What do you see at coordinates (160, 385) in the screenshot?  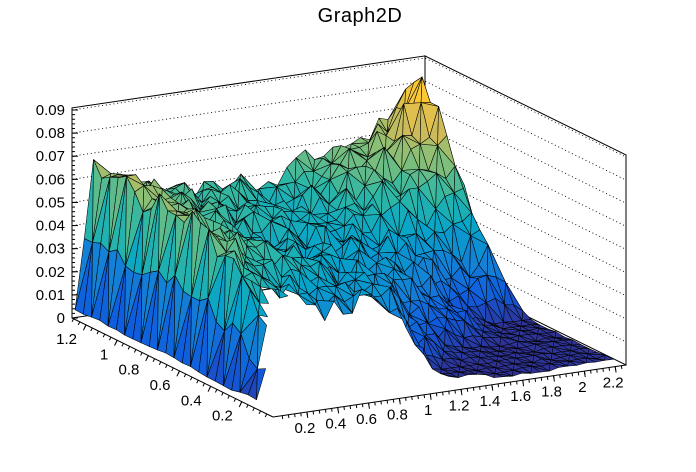 I see `y-axis-tick-label: 0.6` at bounding box center [160, 385].